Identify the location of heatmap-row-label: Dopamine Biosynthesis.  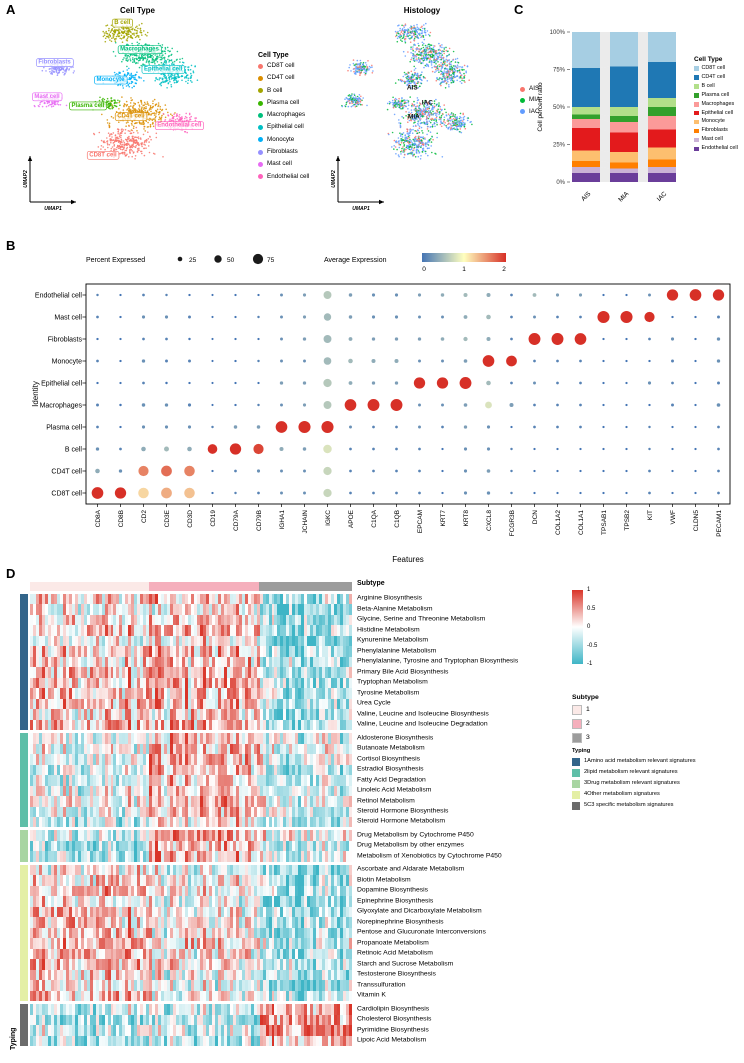
(393, 890).